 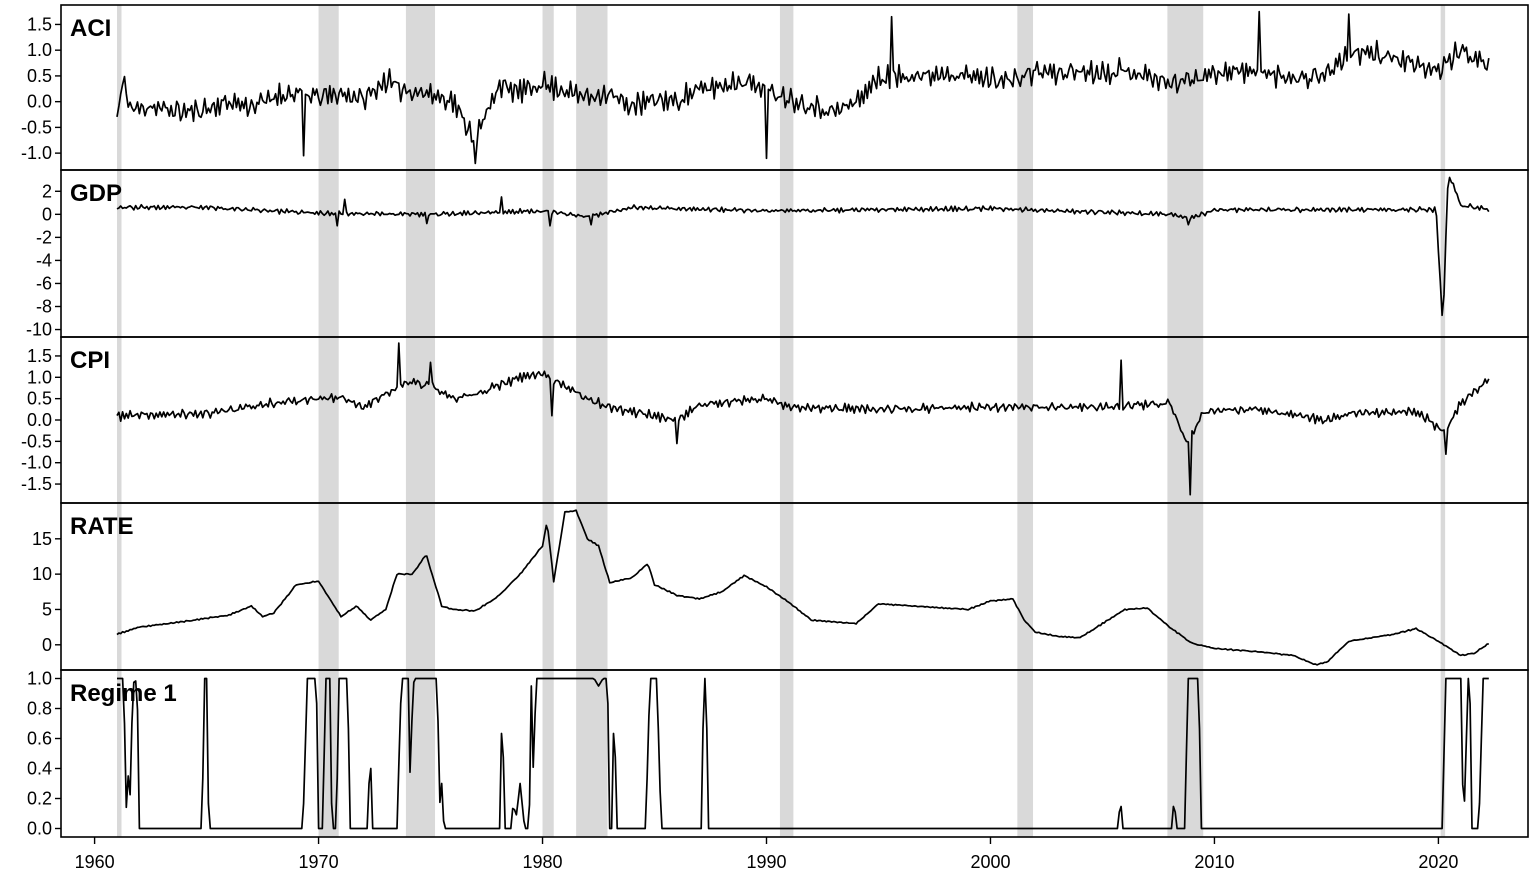 I want to click on ytick-label-aci-1: -0.5, so click(x=36, y=127).